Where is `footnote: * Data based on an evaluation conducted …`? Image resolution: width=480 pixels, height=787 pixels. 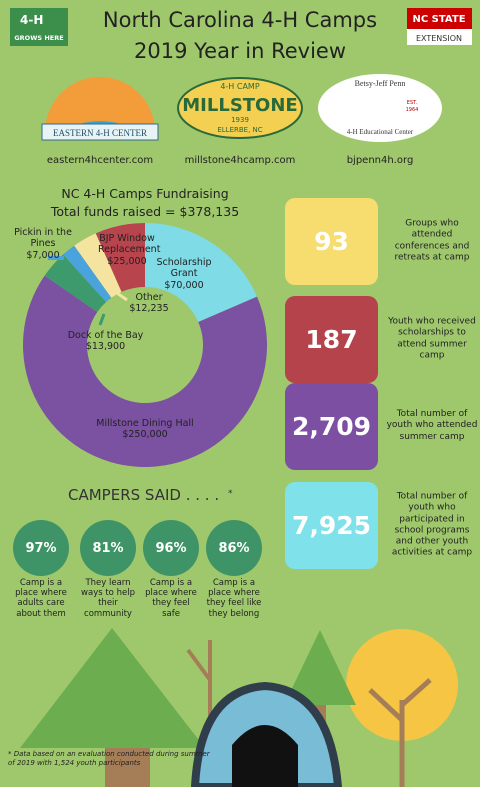 footnote: * Data based on an evaluation conducted … is located at coordinates (109, 759).